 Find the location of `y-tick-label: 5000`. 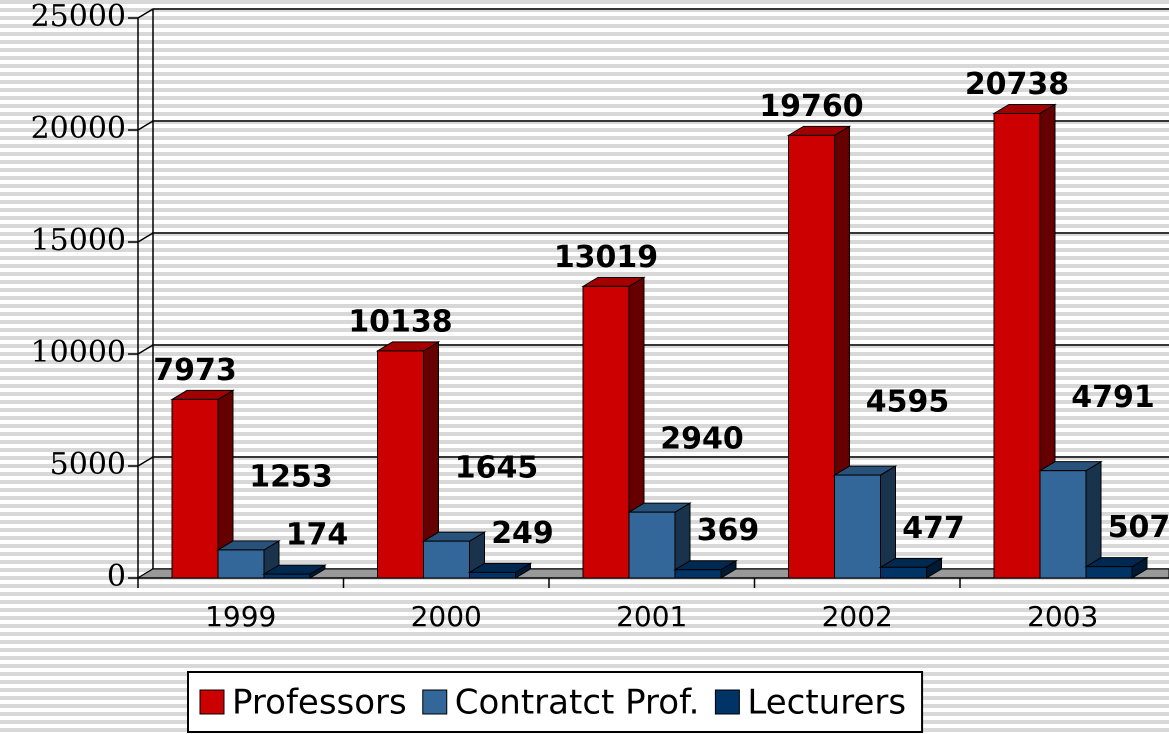

y-tick-label: 5000 is located at coordinates (88, 464).